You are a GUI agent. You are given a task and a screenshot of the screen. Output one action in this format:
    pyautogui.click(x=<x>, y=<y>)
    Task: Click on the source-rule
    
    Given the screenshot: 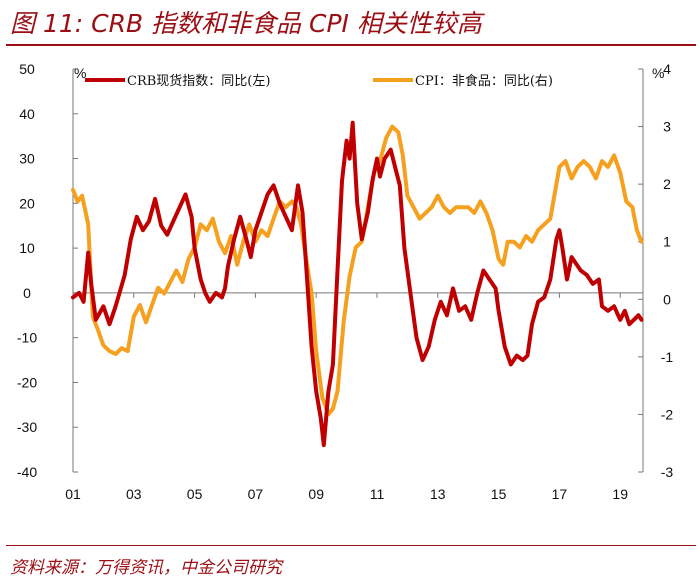 What is the action you would take?
    pyautogui.click(x=351, y=545)
    